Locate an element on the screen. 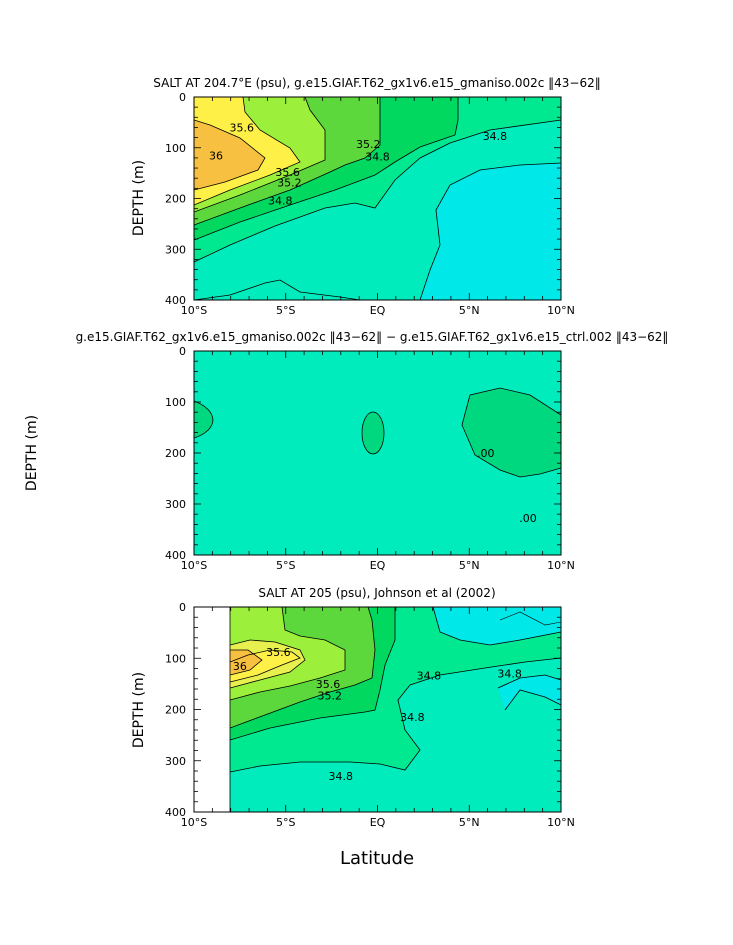  x-axis-label: Latitude is located at coordinates (377, 858).